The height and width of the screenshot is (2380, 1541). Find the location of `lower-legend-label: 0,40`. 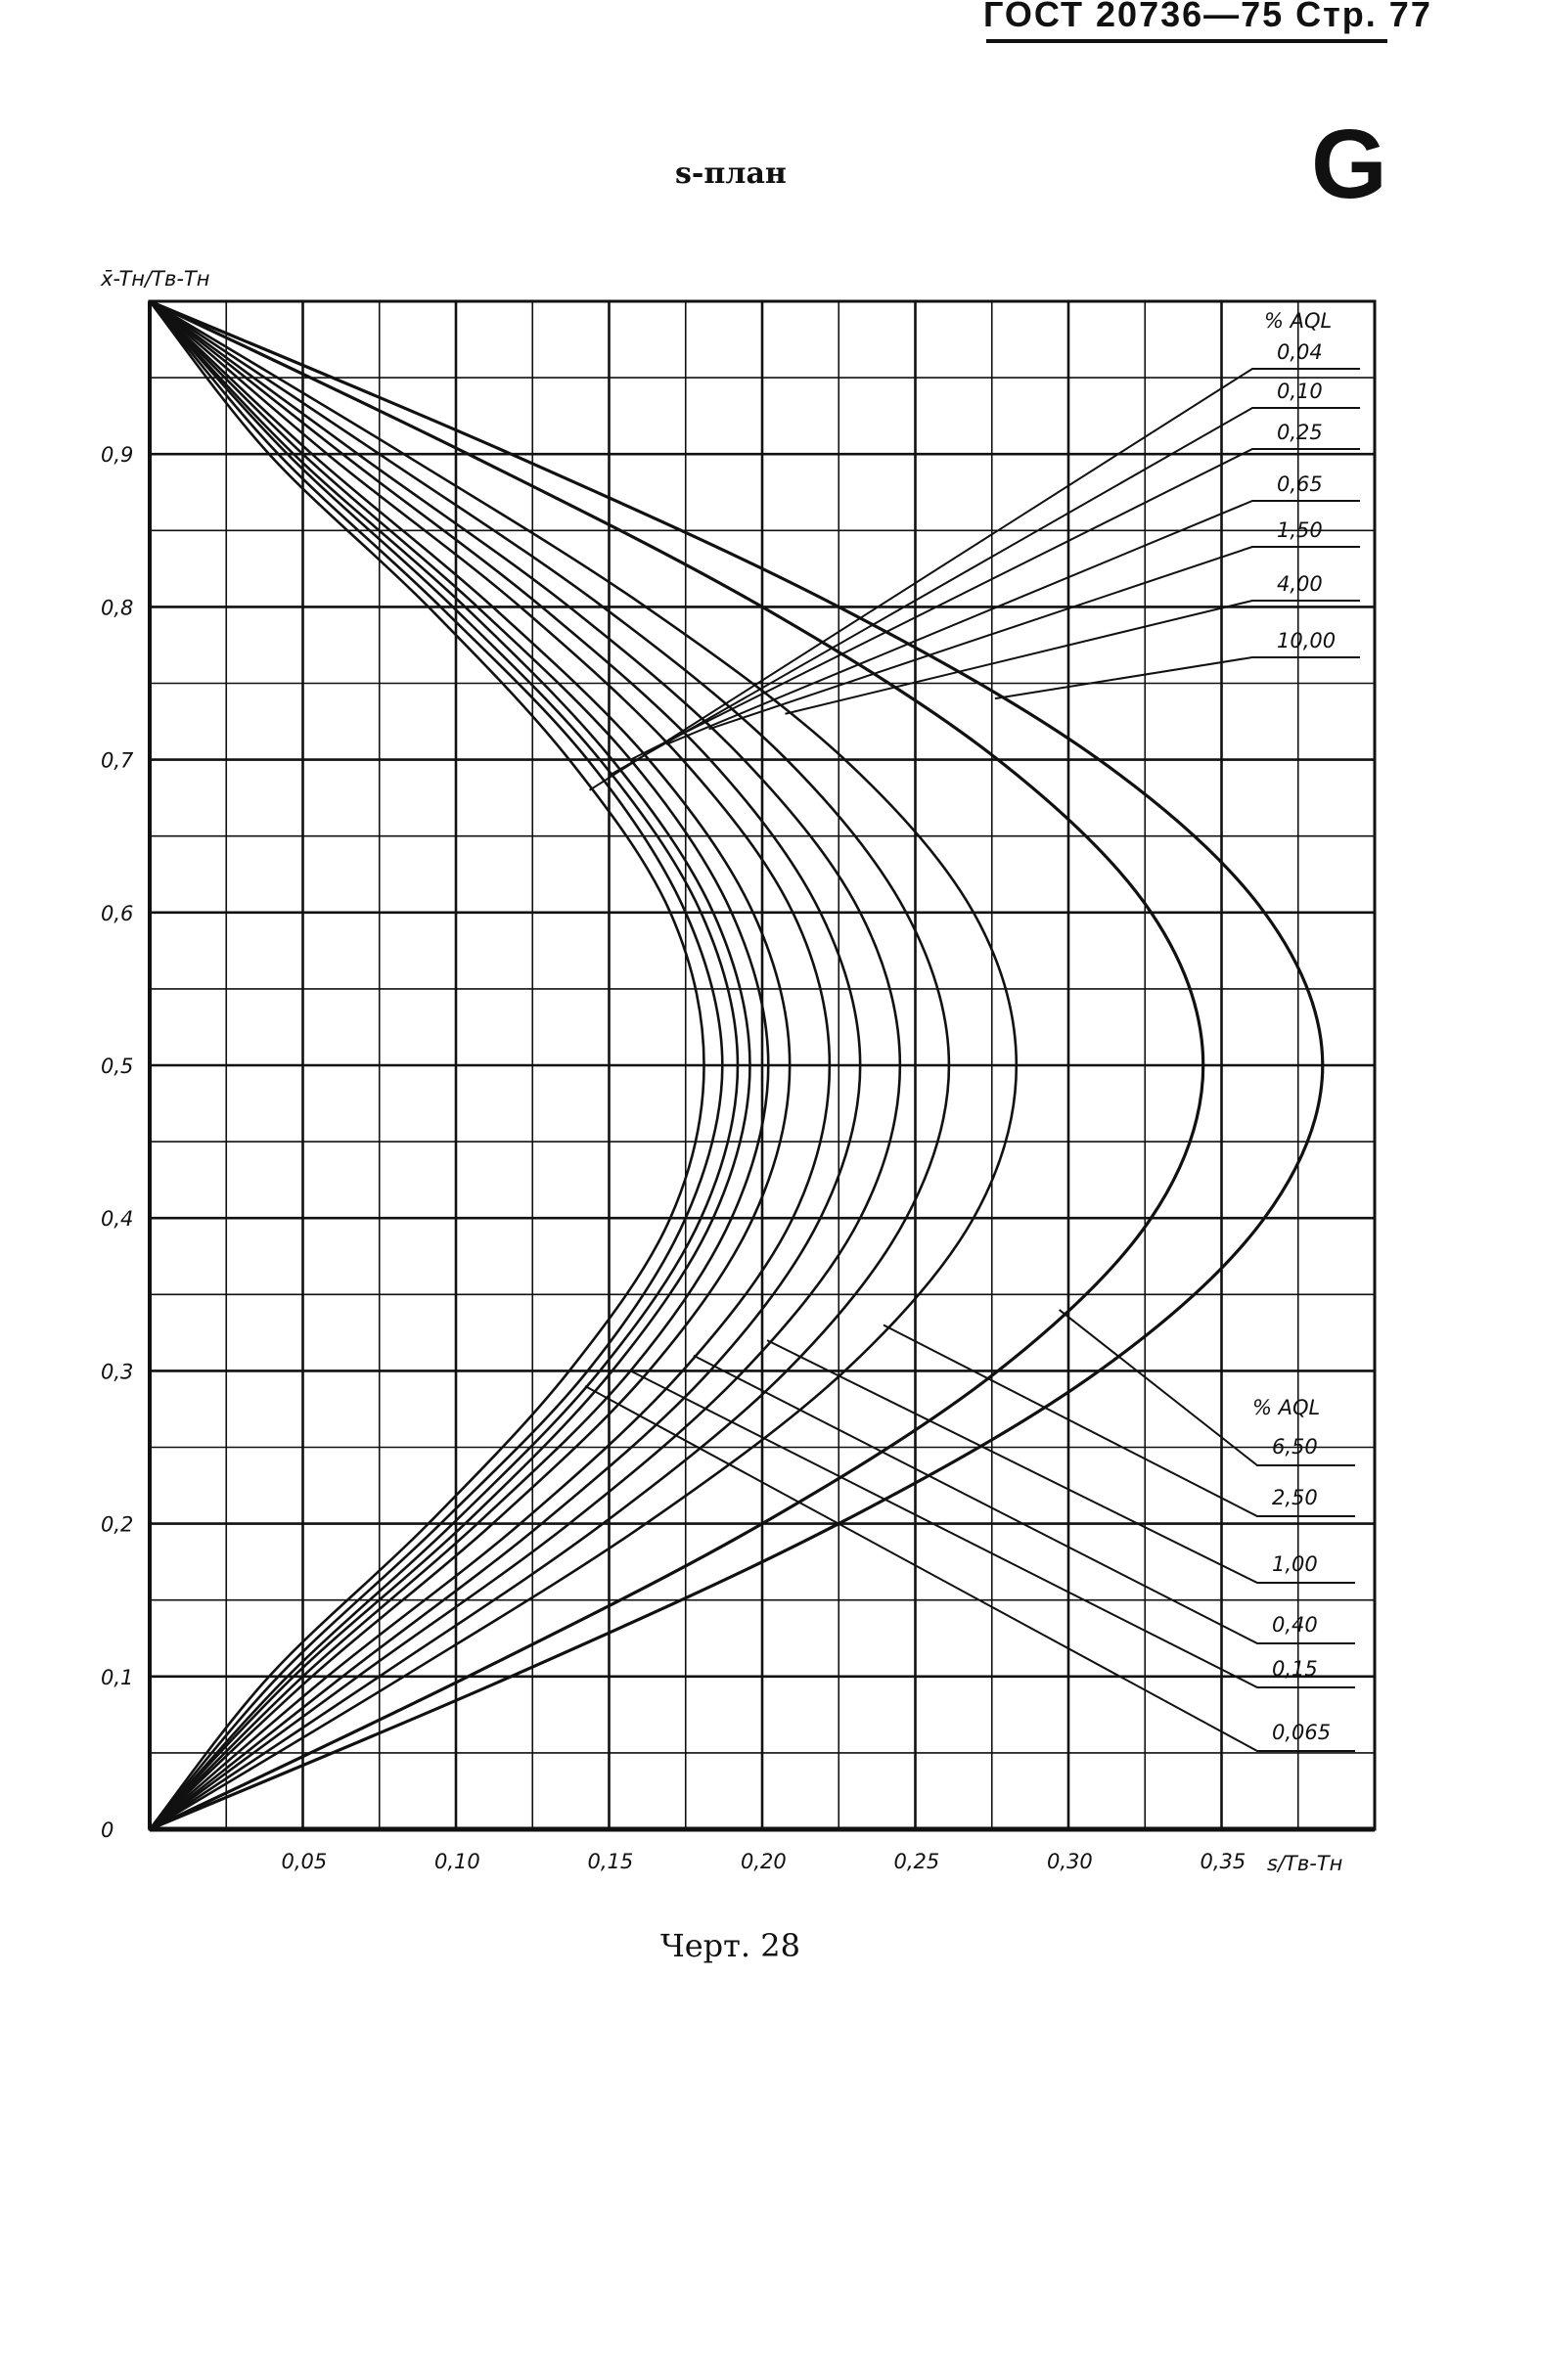

lower-legend-label: 0,40 is located at coordinates (1295, 1625).